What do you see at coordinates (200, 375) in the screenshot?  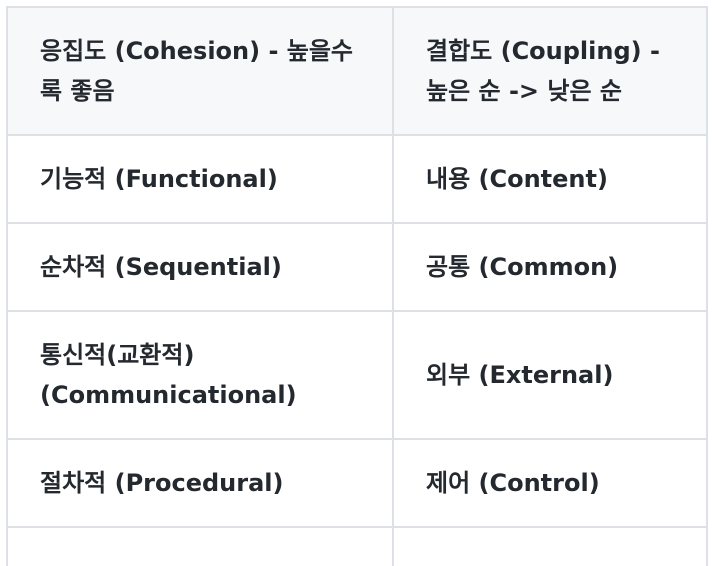 I see `cohesion-cell: 통신적(교환적) (Communicational)` at bounding box center [200, 375].